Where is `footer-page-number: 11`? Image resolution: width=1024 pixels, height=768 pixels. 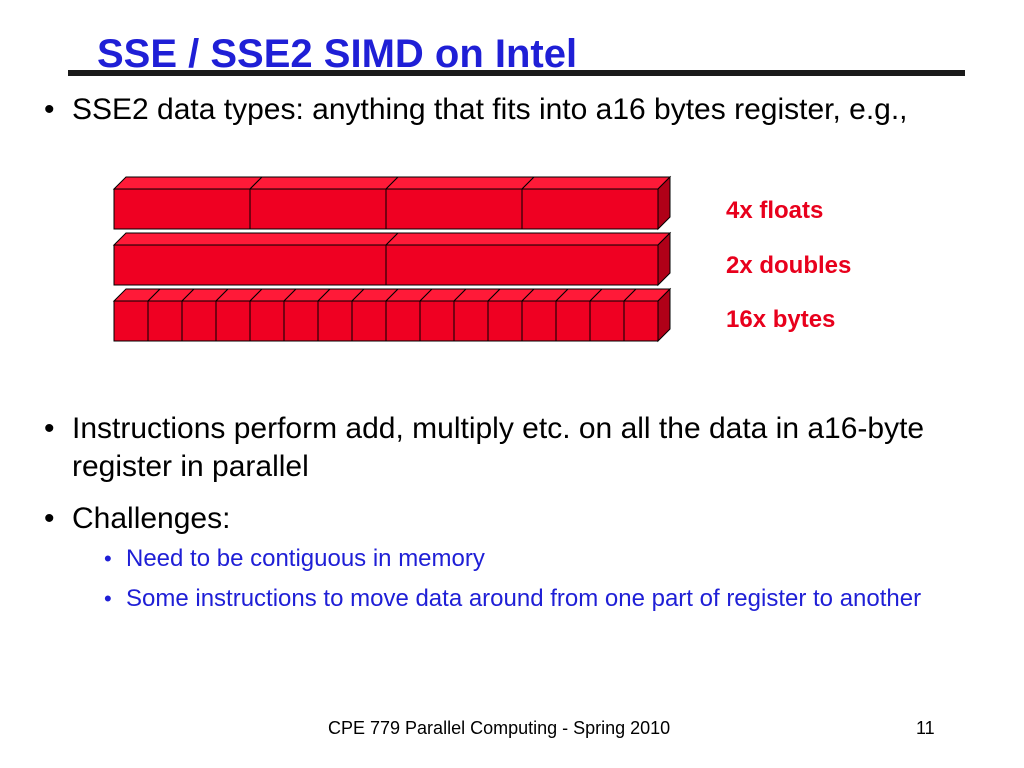
footer-page-number: 11 is located at coordinates (925, 728).